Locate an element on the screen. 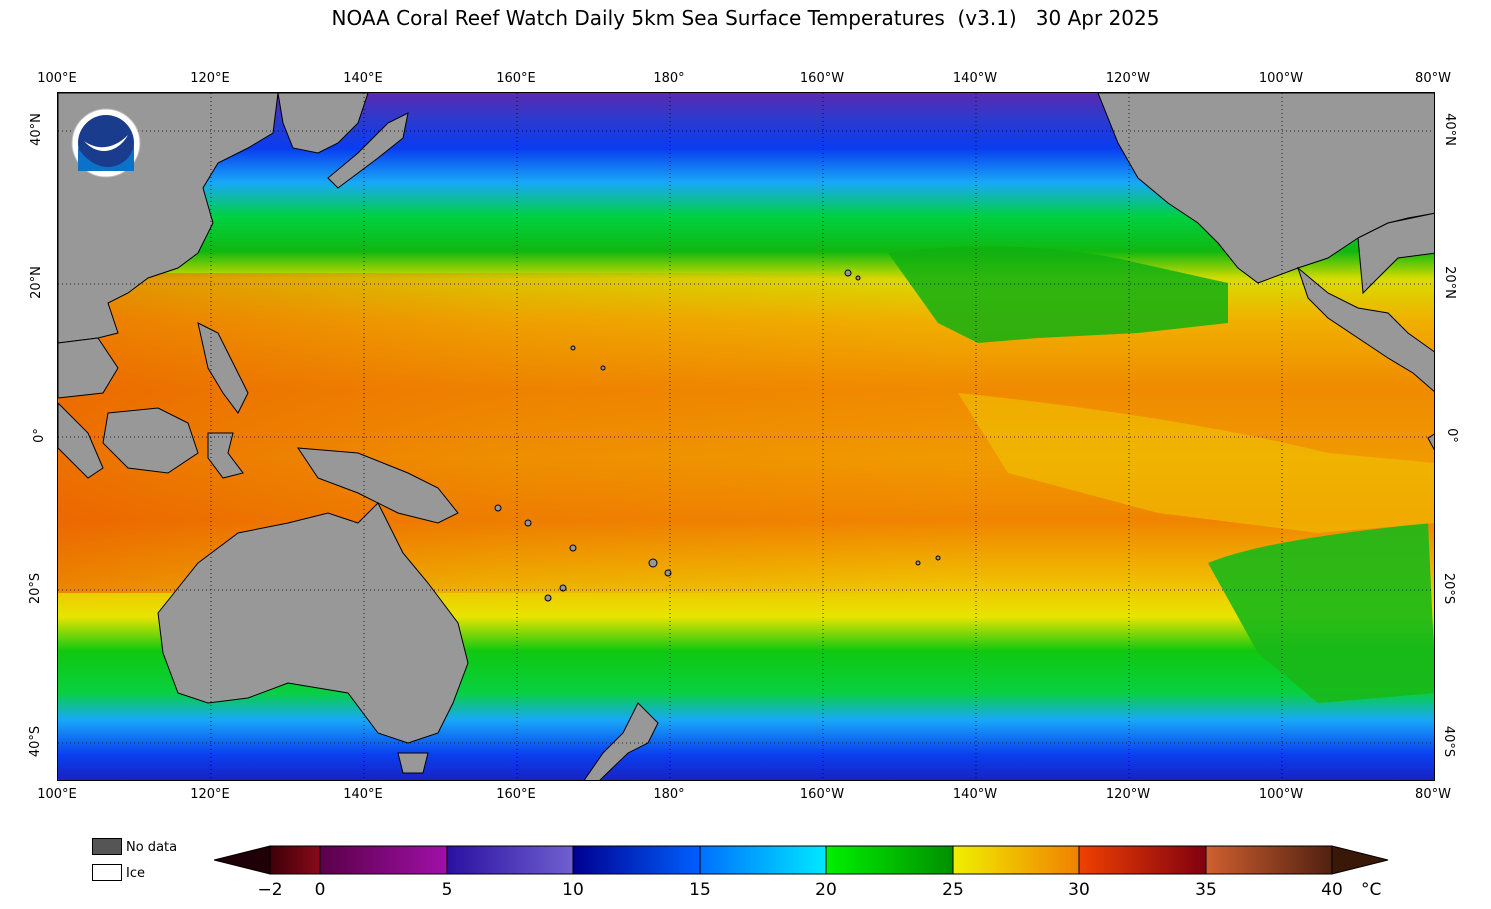 The width and height of the screenshot is (1491, 909). pacific-islands is located at coordinates (717, 435).